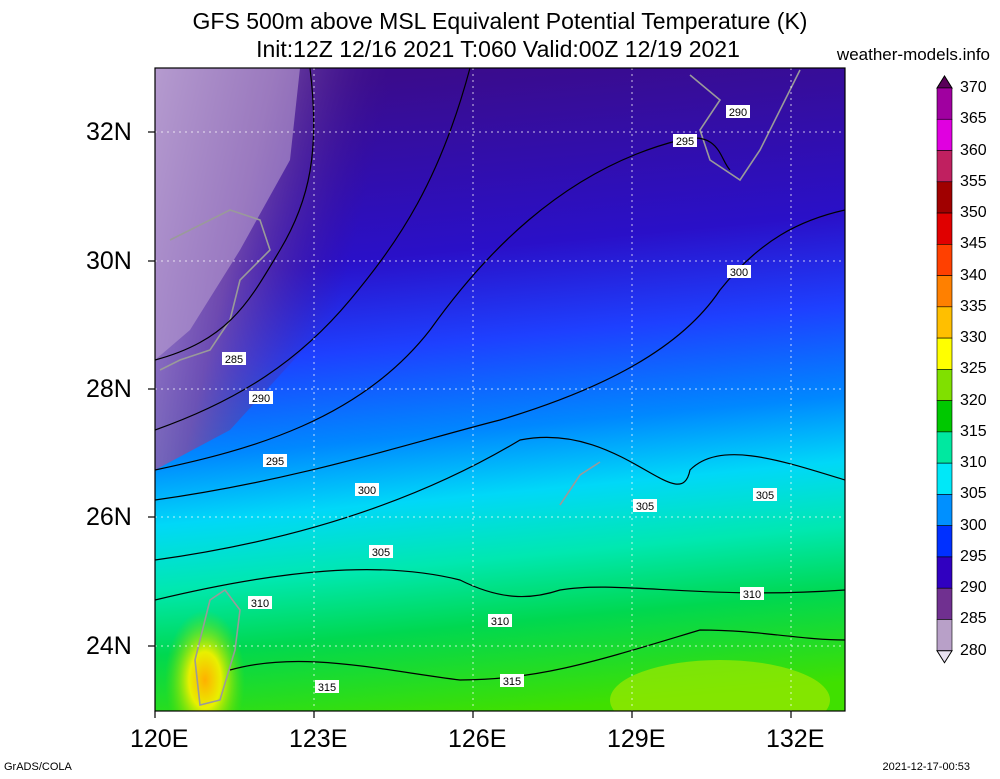  What do you see at coordinates (109, 646) in the screenshot?
I see `lat-label: 24N` at bounding box center [109, 646].